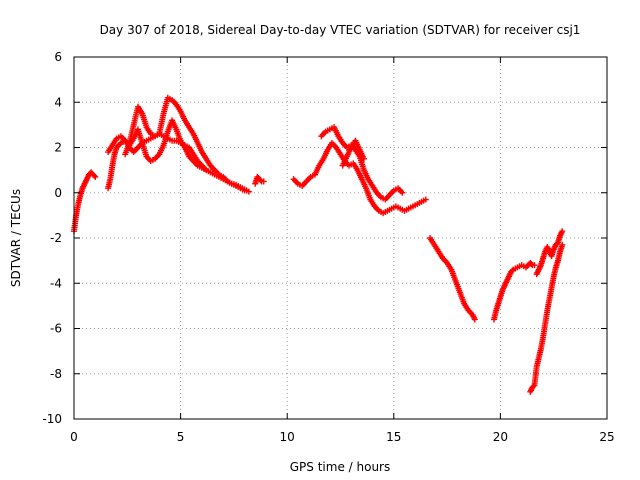 Image resolution: width=640 pixels, height=480 pixels. Describe the element at coordinates (56, 329) in the screenshot. I see `y-tick-label: -6` at that location.